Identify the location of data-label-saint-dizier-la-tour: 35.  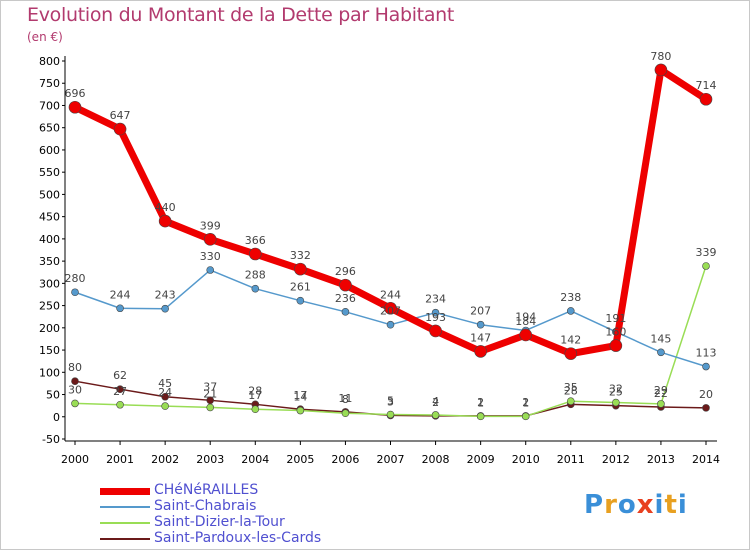
(571, 387).